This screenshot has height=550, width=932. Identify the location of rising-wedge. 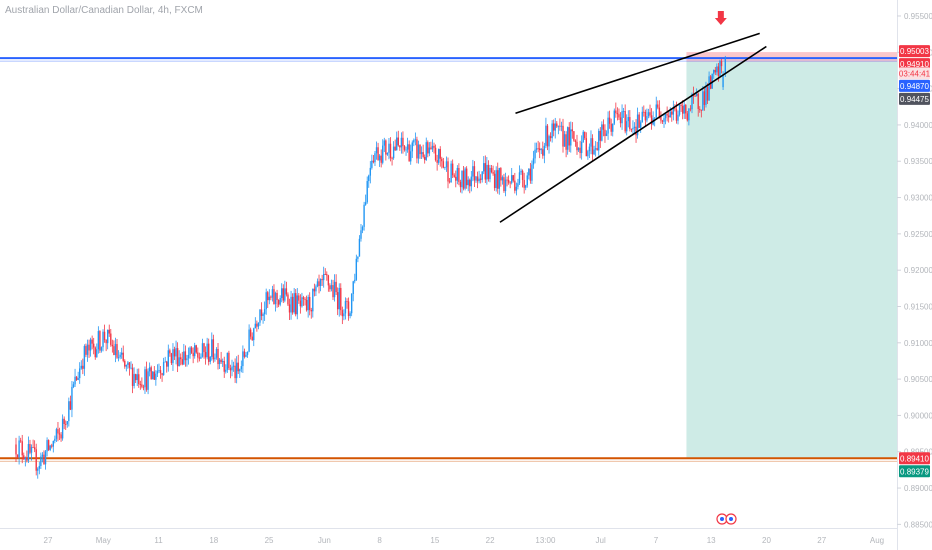
(633, 127).